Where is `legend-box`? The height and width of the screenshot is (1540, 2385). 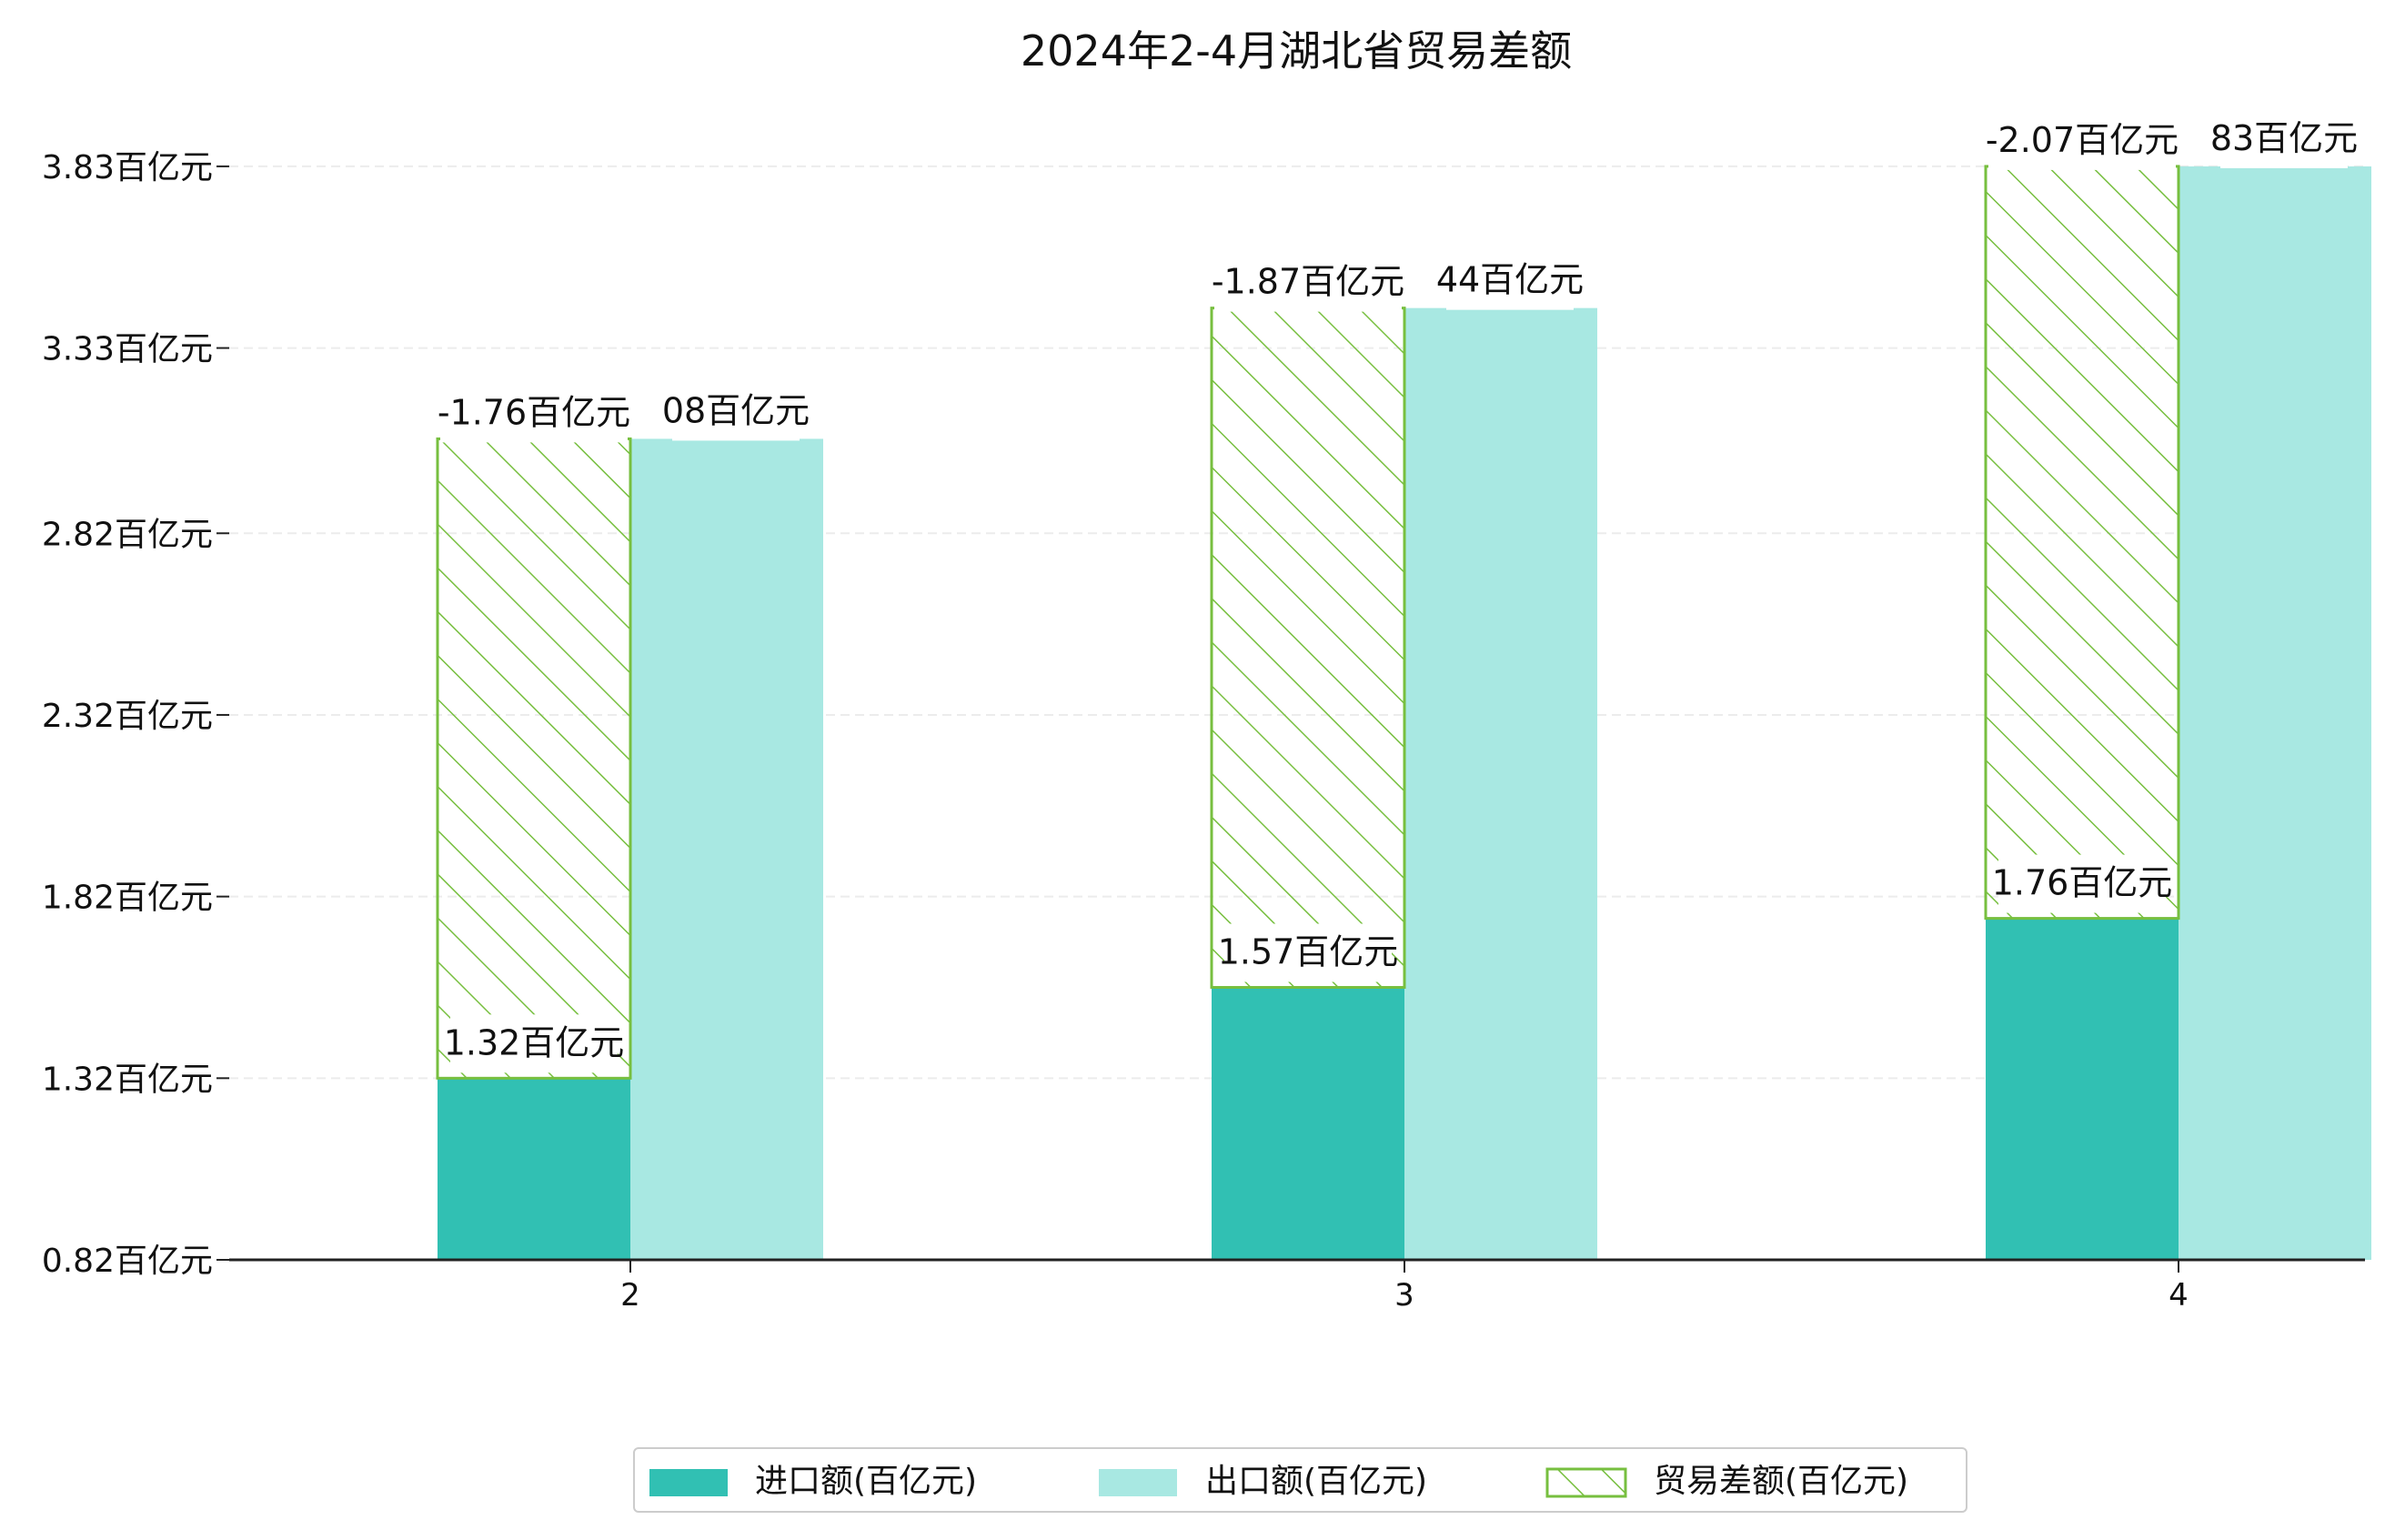 legend-box is located at coordinates (1300, 1480).